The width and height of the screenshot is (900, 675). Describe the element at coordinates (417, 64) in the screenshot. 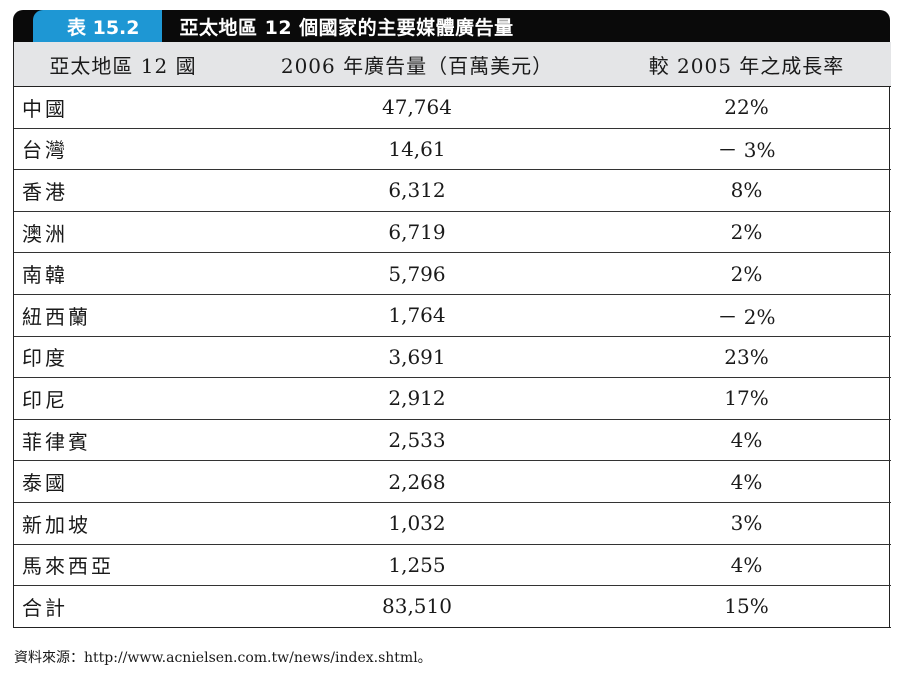

I see `header-ad-volume: 2006 年廣告量（百萬美元）` at that location.